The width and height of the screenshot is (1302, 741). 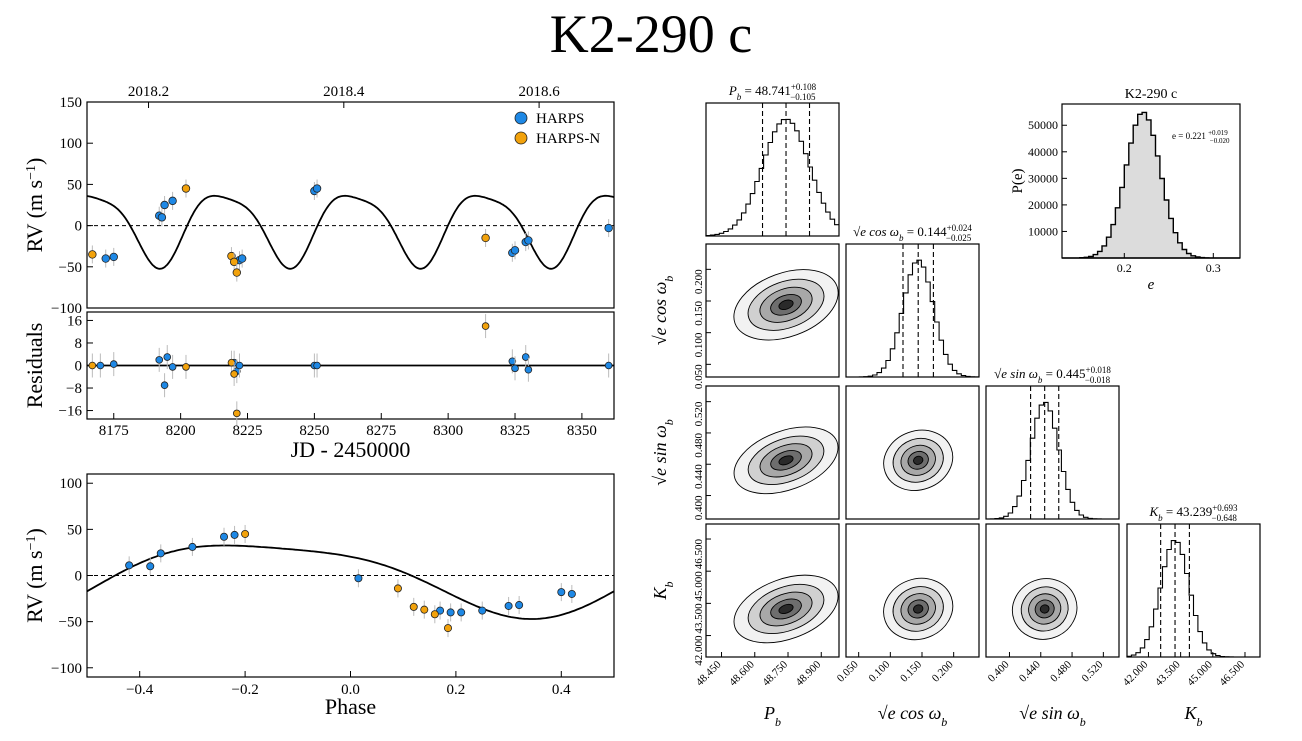 I want to click on rv-phase-xtick-label: 0.0, so click(x=350, y=690).